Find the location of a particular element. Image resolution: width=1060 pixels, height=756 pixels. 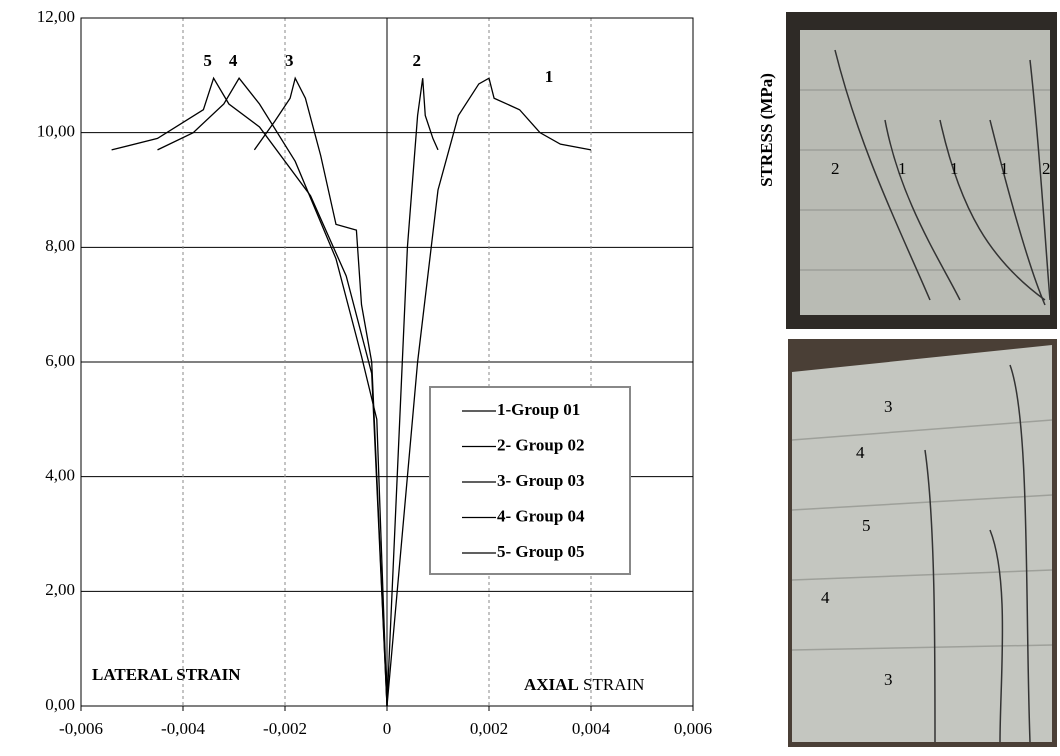

x-tick-label: 0,002 is located at coordinates (489, 728).